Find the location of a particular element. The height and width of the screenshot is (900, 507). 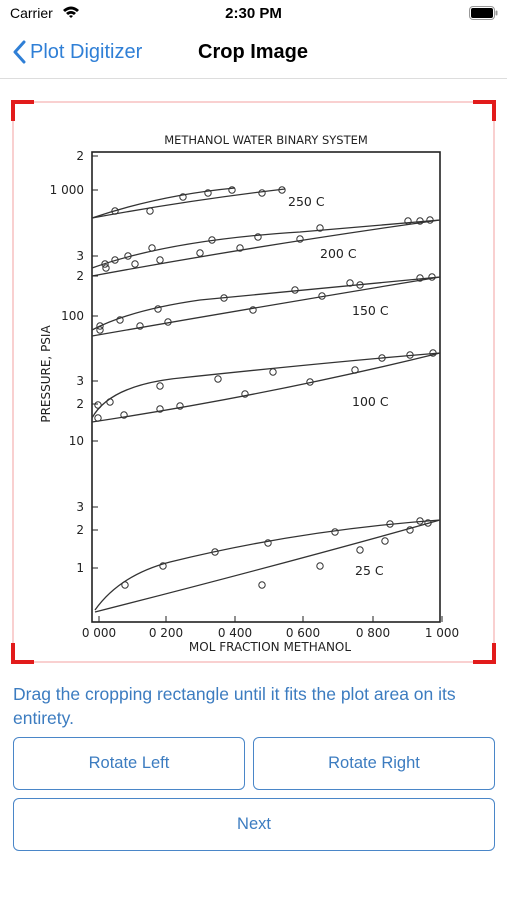

y-tick-label: 1 is located at coordinates (80, 568).